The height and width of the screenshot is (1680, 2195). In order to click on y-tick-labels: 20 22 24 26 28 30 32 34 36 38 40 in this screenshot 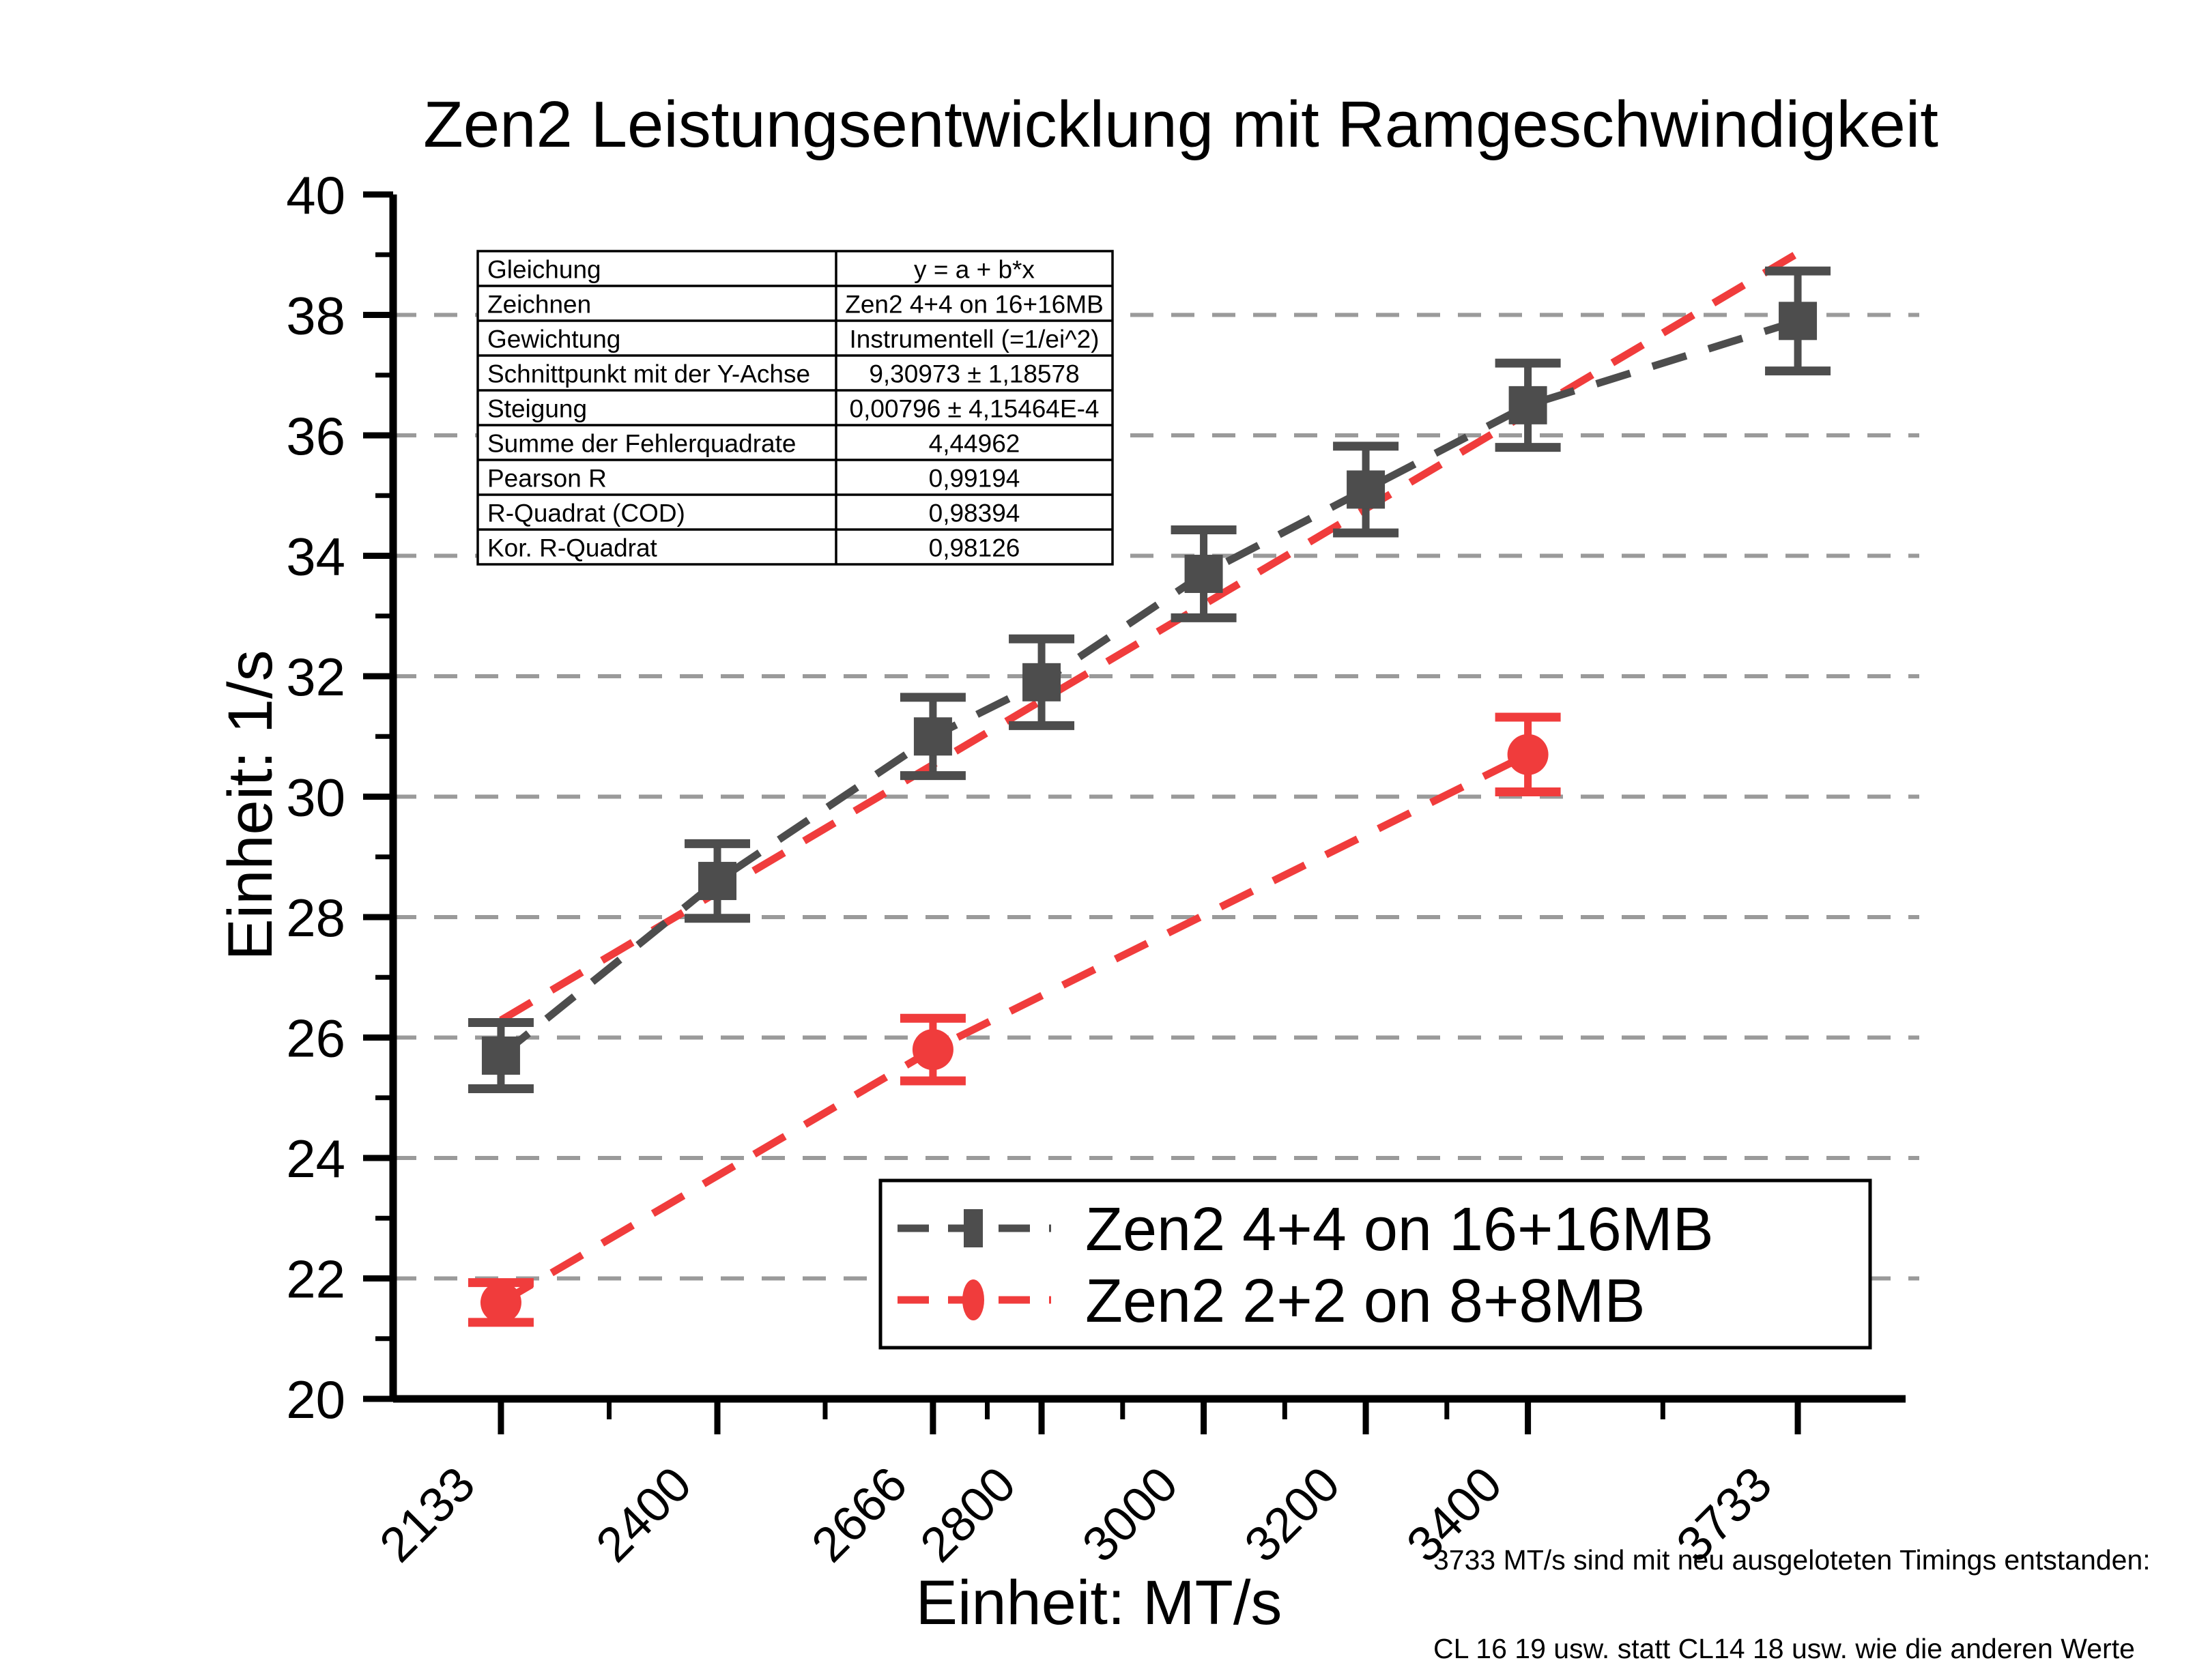, I will do `click(316, 798)`.